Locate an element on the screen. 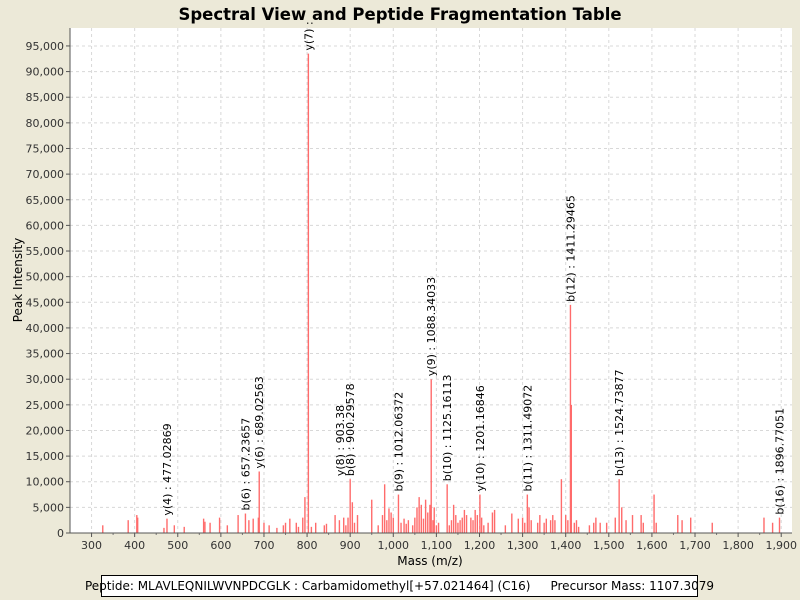  peak-annotation: y(9) : 1088.34033 is located at coordinates (431, 326).